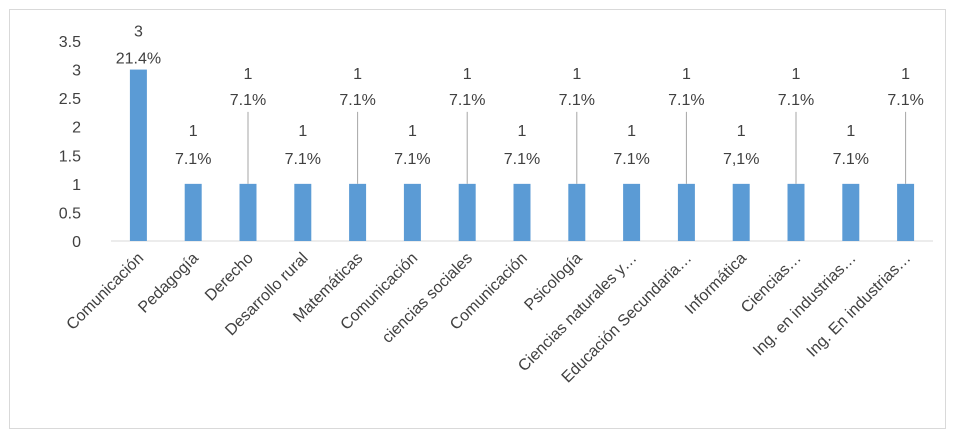 The image size is (954, 439). I want to click on y-tick-label: 0, so click(76, 242).